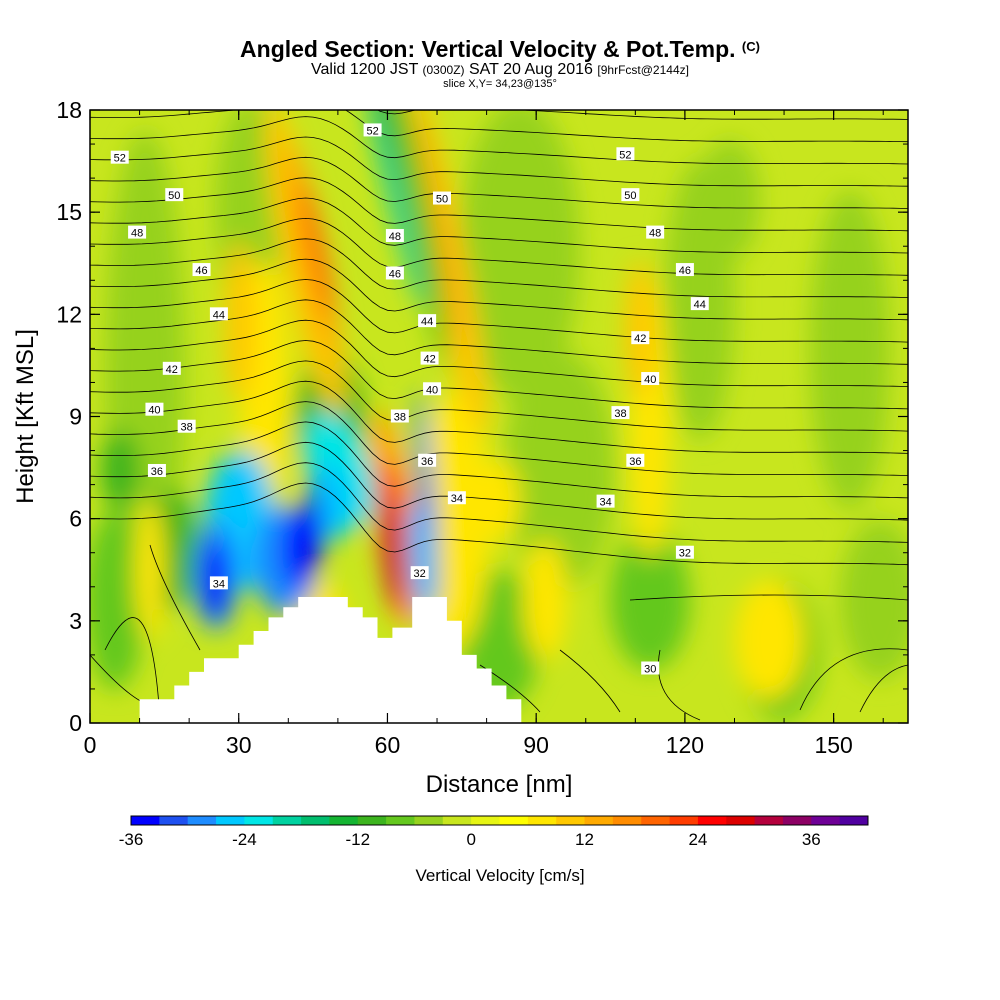 Image resolution: width=1000 pixels, height=1000 pixels. I want to click on chart-title-tag: (C), so click(750, 46).